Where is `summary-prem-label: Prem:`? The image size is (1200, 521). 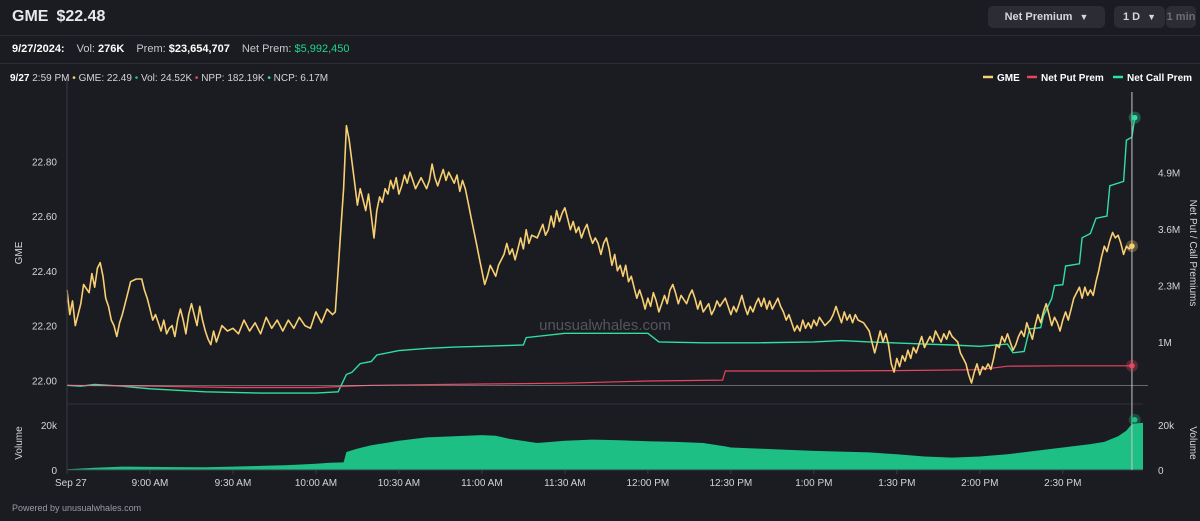
summary-prem-label: Prem: is located at coordinates (151, 49).